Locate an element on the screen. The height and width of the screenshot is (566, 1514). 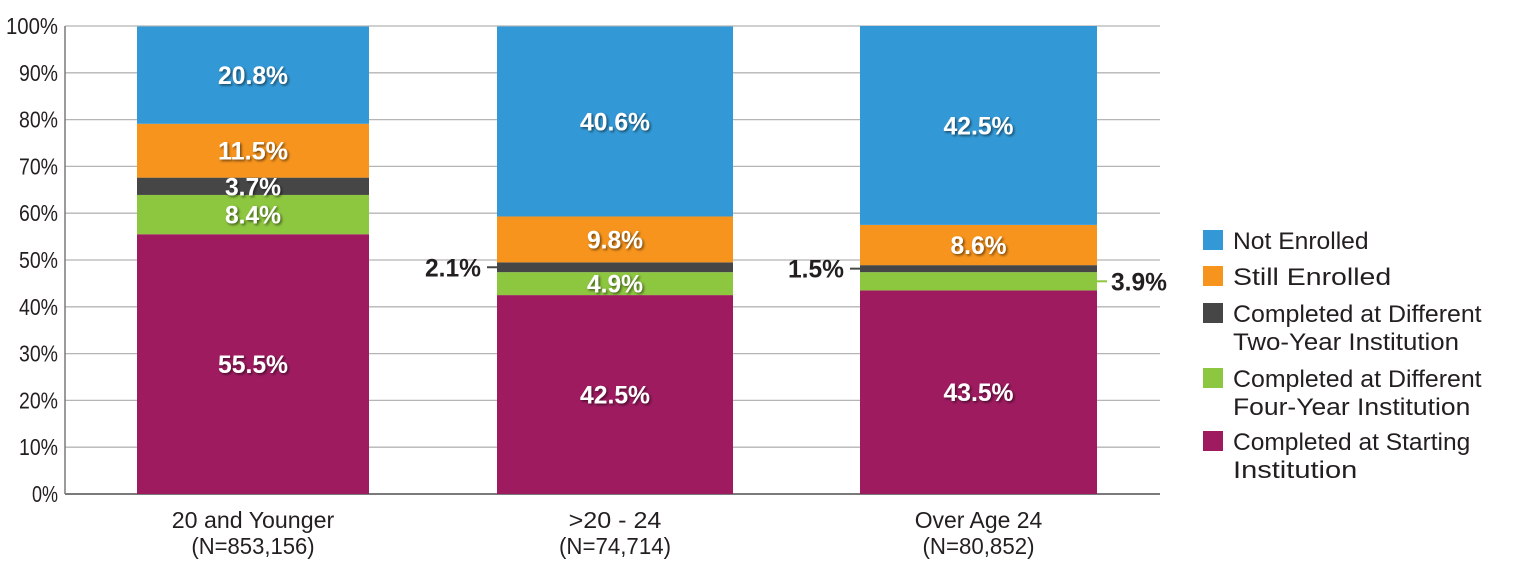
data-label: 9.8% is located at coordinates (615, 240).